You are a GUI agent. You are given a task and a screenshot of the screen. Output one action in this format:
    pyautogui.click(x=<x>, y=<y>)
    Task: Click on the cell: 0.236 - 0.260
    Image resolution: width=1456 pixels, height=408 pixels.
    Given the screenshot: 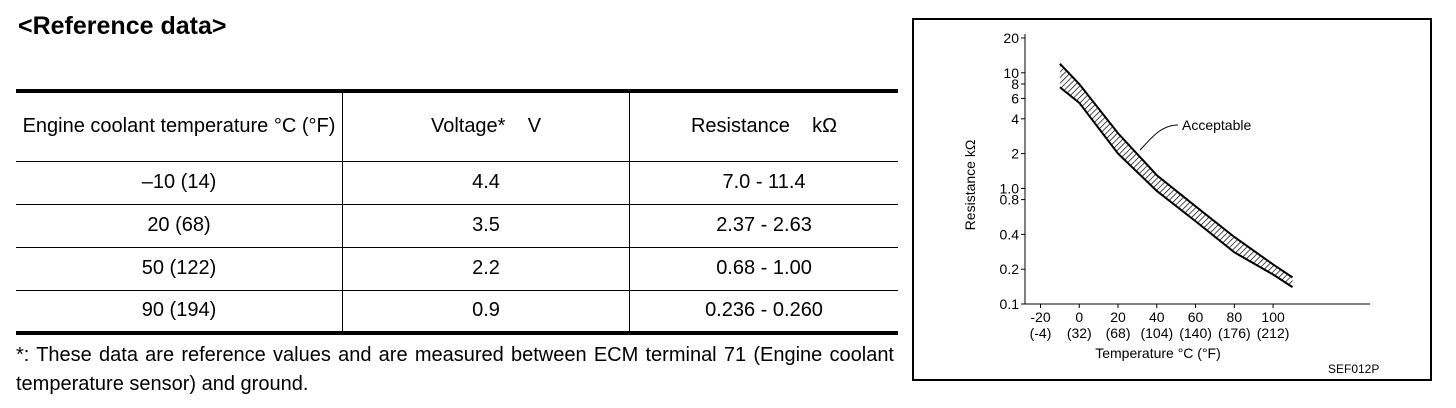 What is the action you would take?
    pyautogui.click(x=763, y=311)
    